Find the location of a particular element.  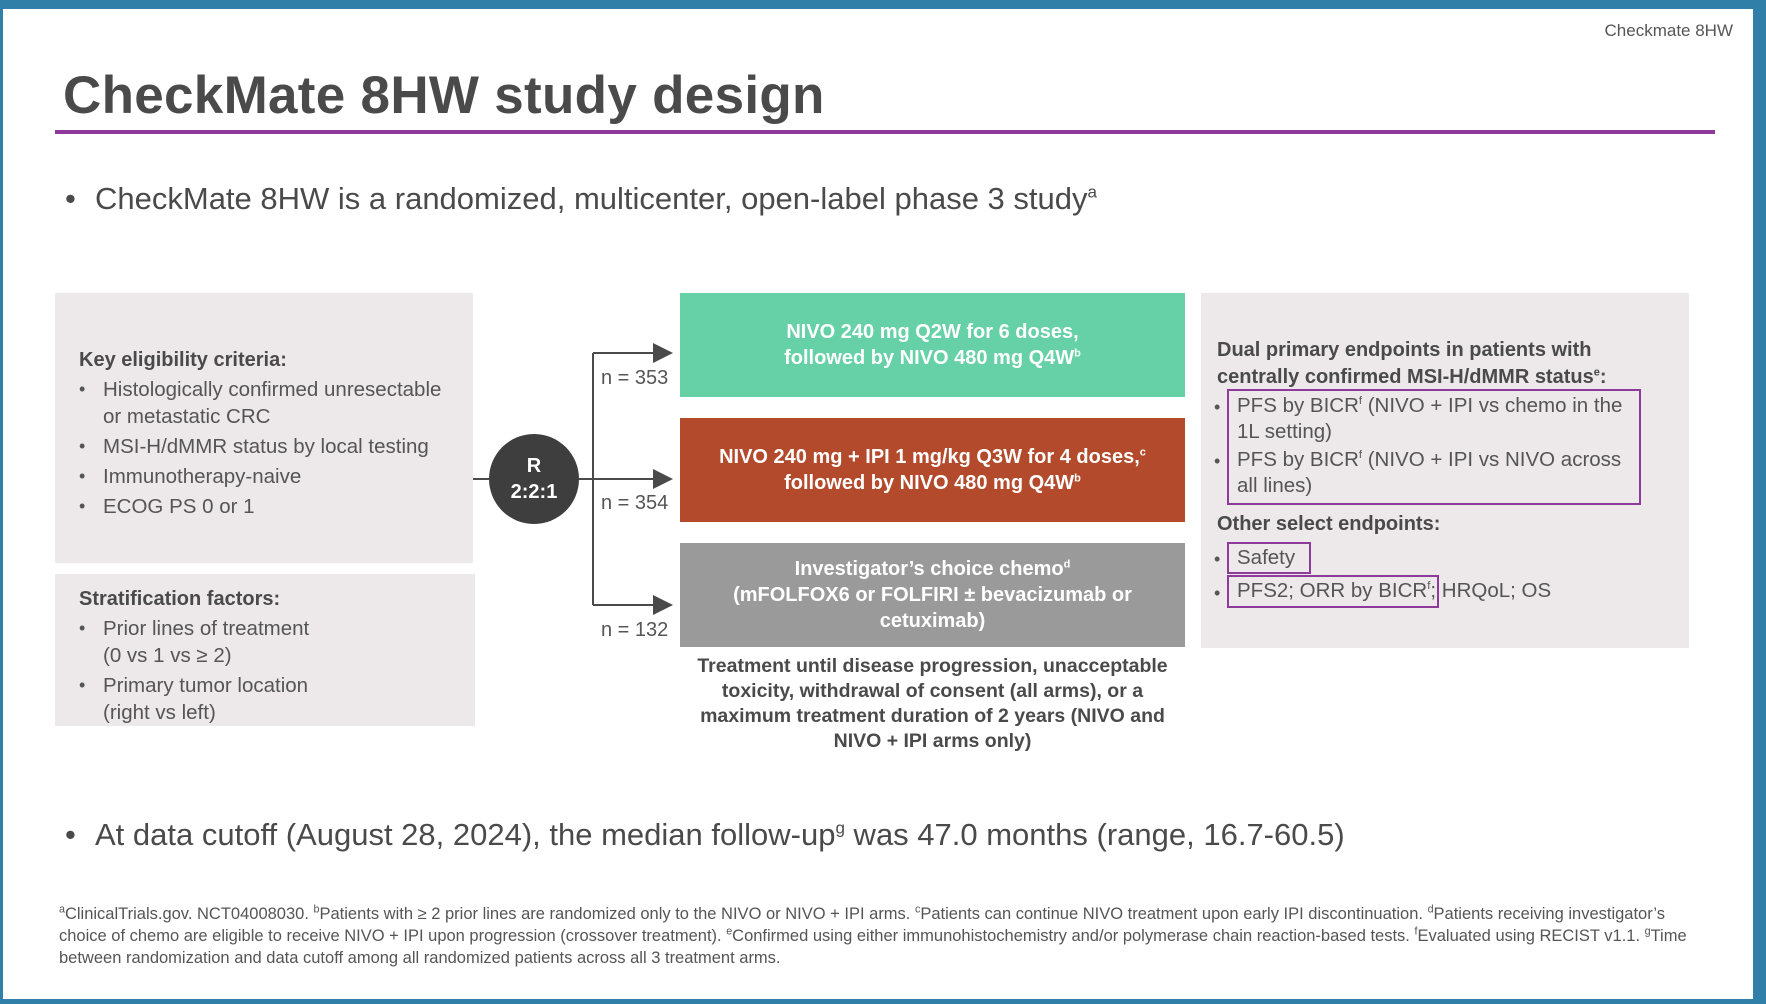

footnote-text: ClinicalTrials.gov. NCT04008030. is located at coordinates (189, 914).